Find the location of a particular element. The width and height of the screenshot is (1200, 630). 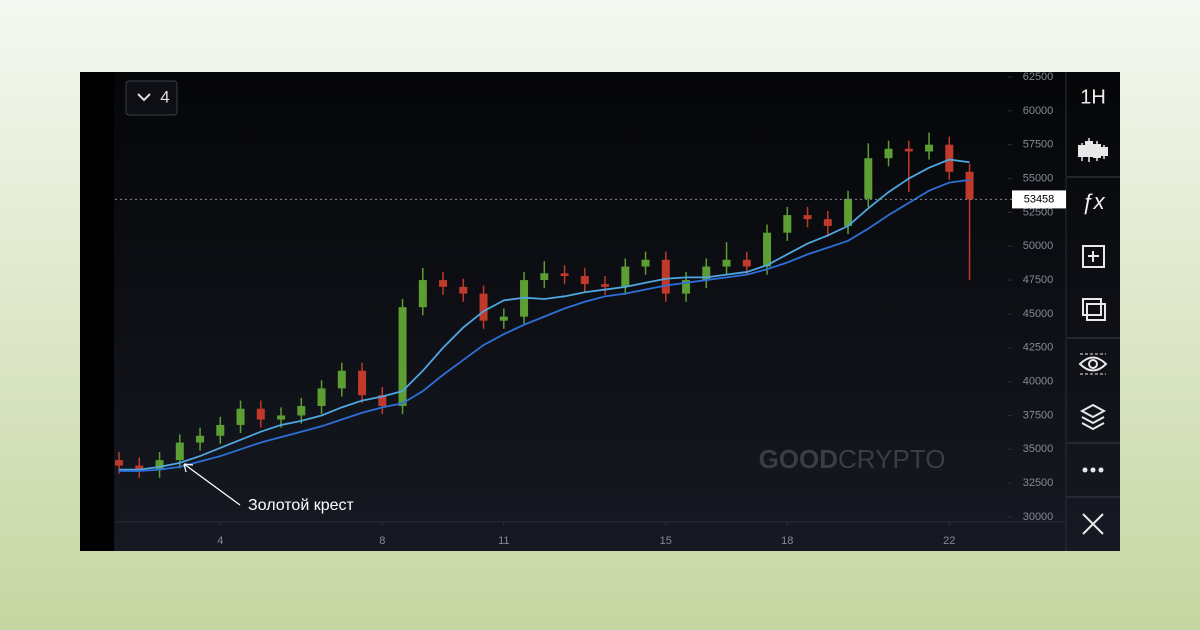

y-tick-label: 30000 is located at coordinates (1038, 517).